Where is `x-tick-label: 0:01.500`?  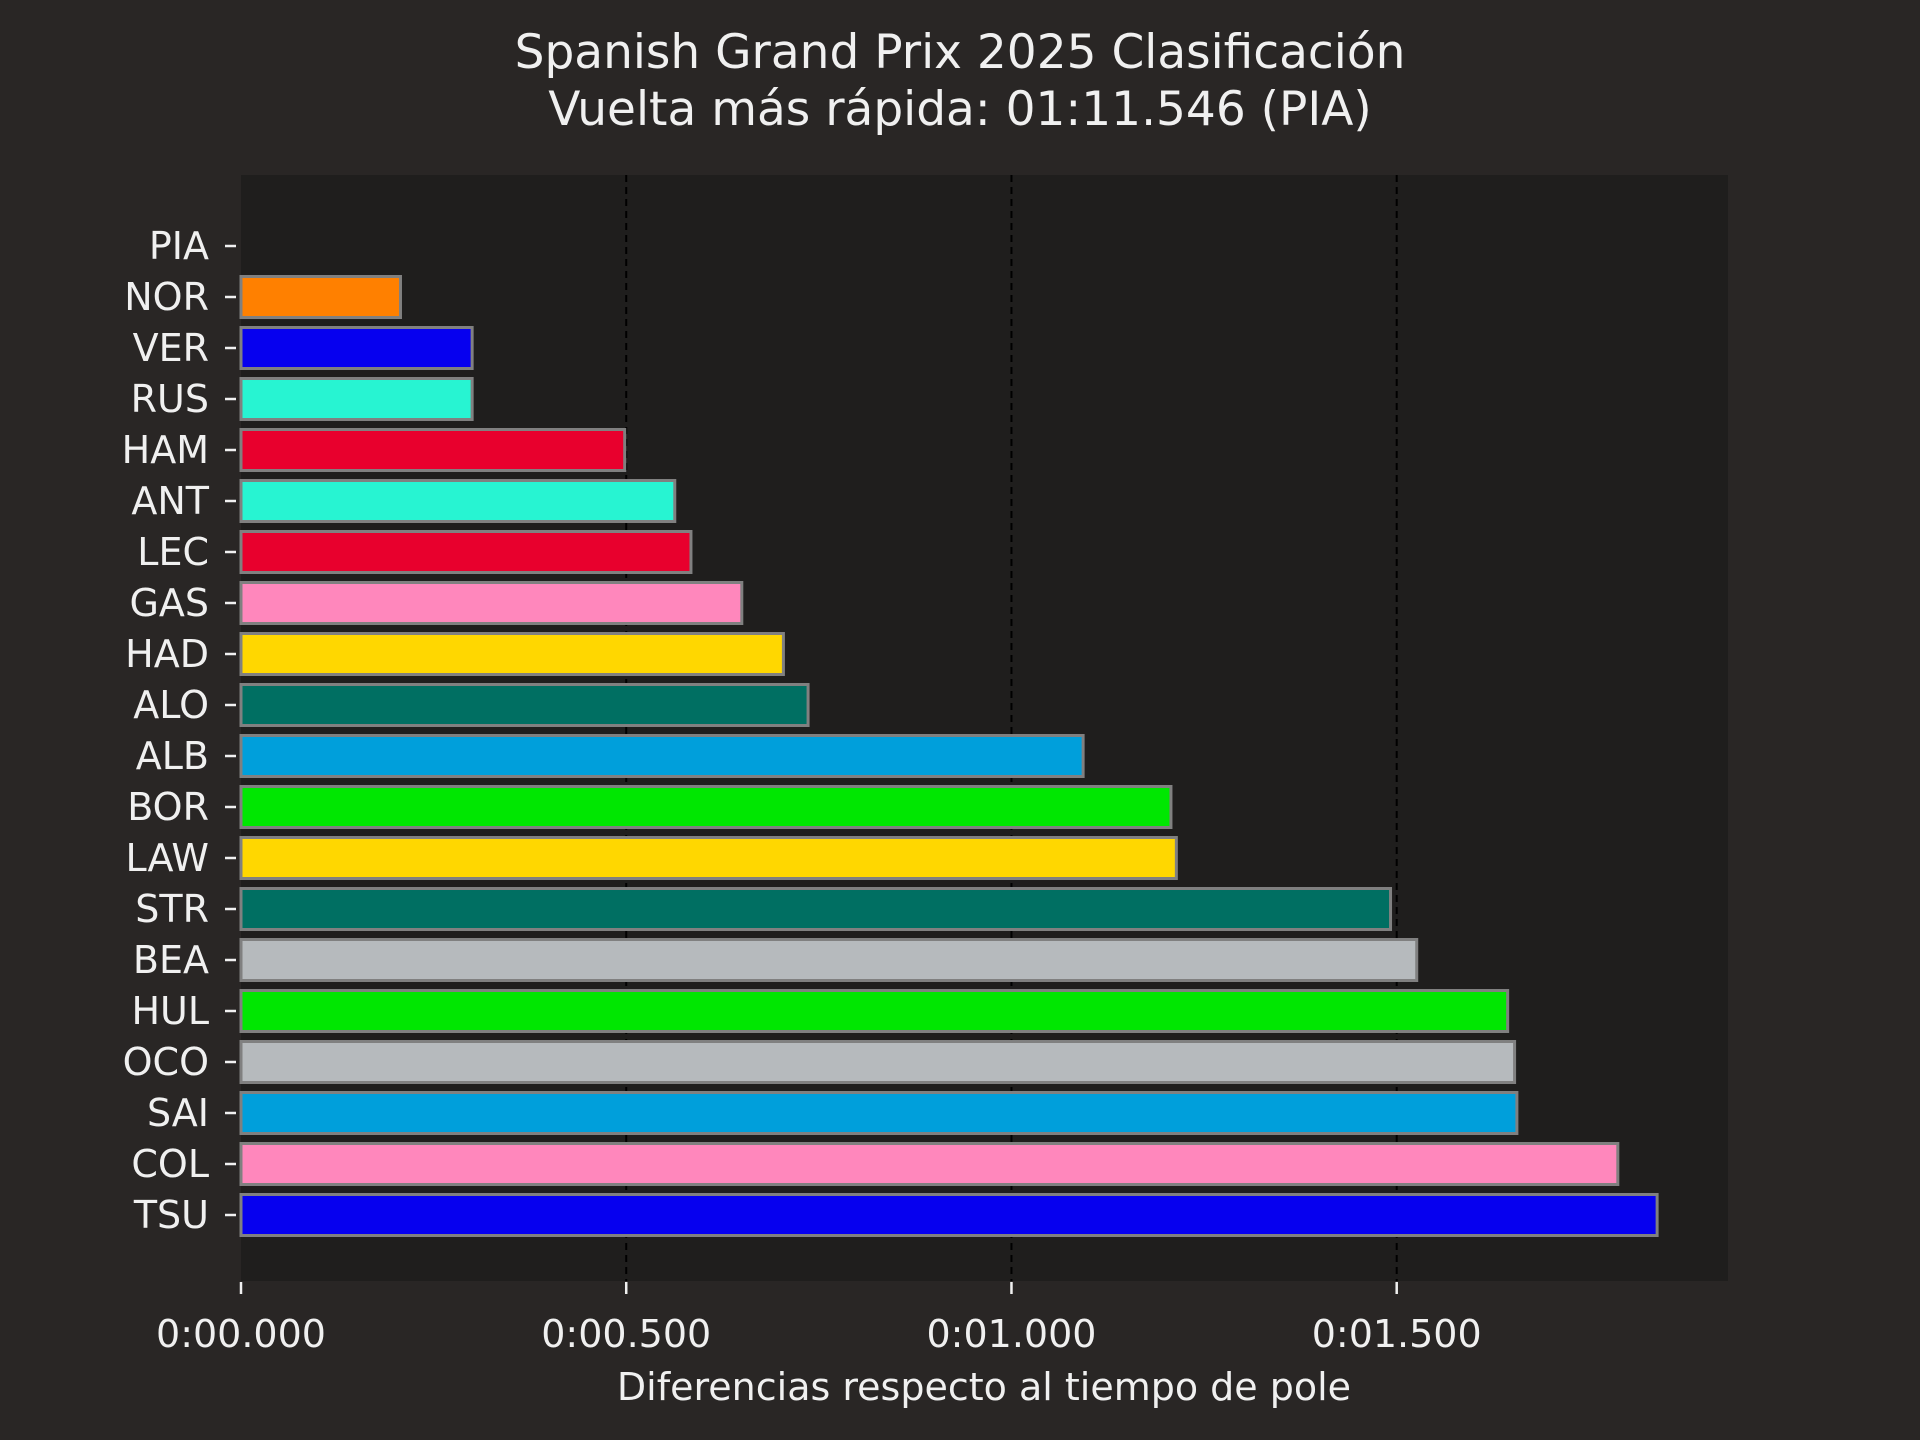
x-tick-label: 0:01.500 is located at coordinates (1397, 1334).